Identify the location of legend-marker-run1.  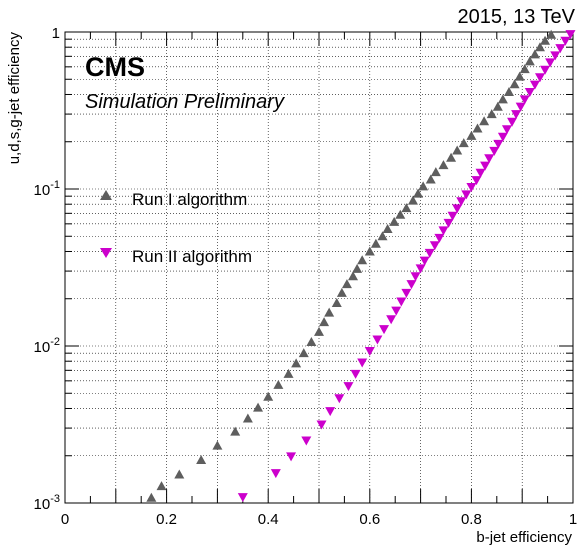
(106, 195).